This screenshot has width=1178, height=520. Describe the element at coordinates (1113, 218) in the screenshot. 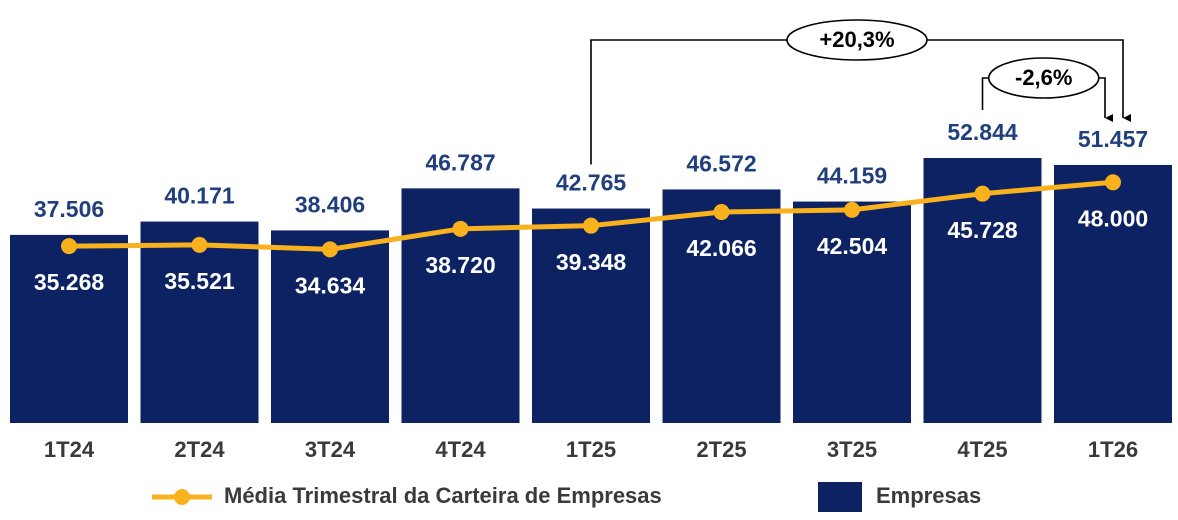

I see `line-value-label: 48.000` at that location.